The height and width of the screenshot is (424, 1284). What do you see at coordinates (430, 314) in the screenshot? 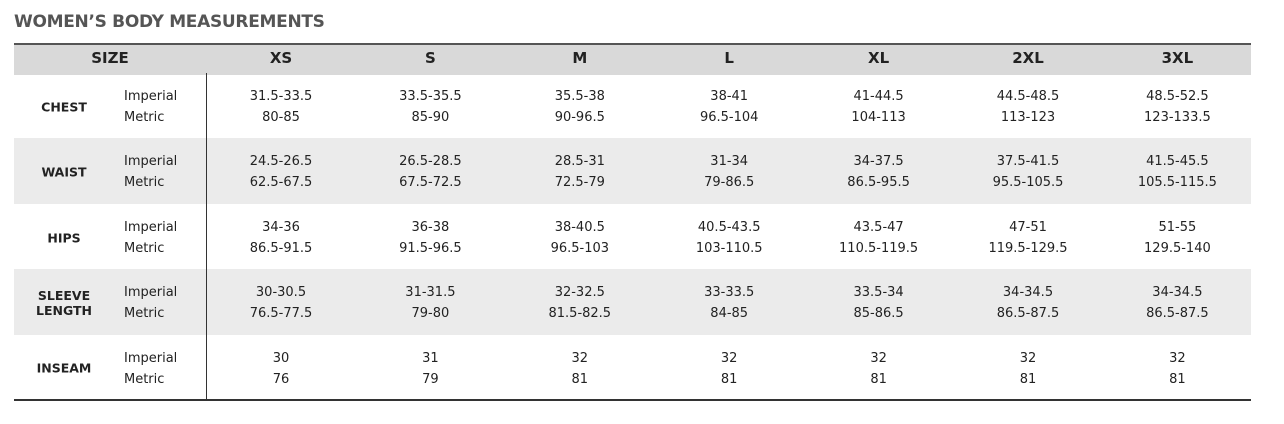
I see `cell-value: 79-80` at bounding box center [430, 314].